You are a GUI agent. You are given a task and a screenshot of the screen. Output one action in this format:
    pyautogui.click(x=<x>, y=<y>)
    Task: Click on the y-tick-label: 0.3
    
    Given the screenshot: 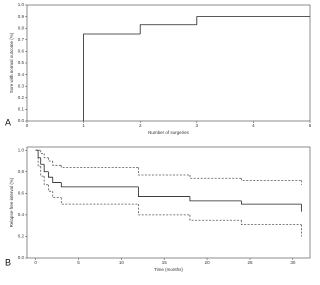 What is the action you would take?
    pyautogui.click(x=21, y=85)
    